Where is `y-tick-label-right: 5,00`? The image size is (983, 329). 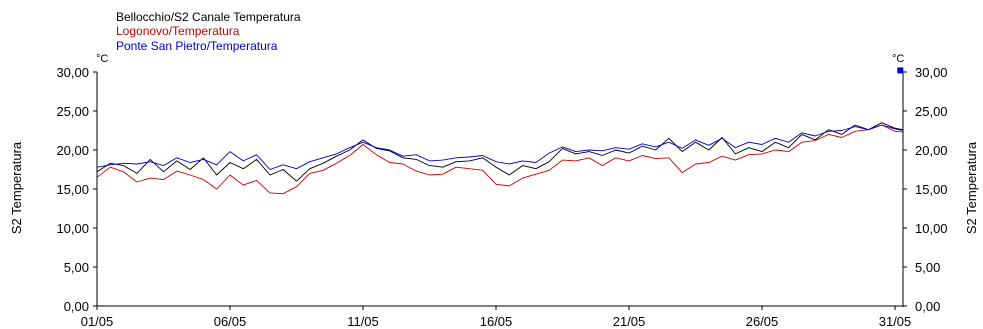 y-tick-label-right: 5,00 is located at coordinates (927, 267).